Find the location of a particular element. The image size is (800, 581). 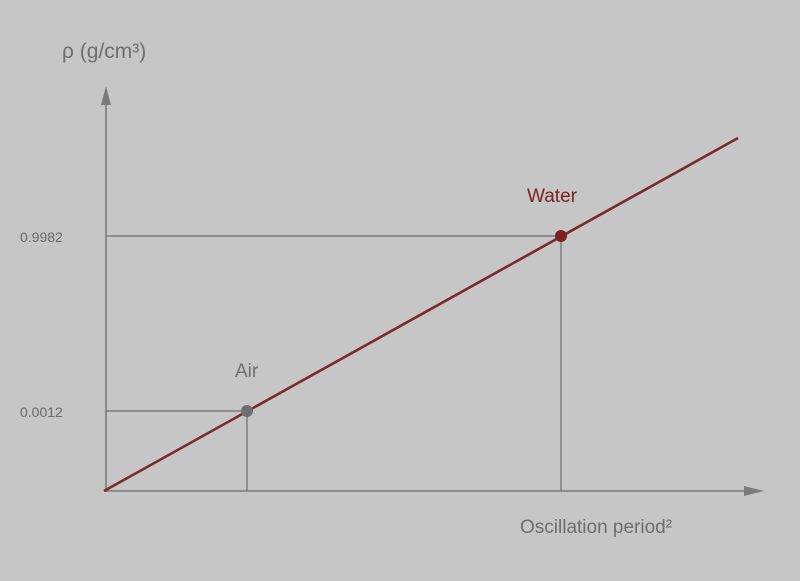

tick-label-air: 0.0012 is located at coordinates (41, 412).